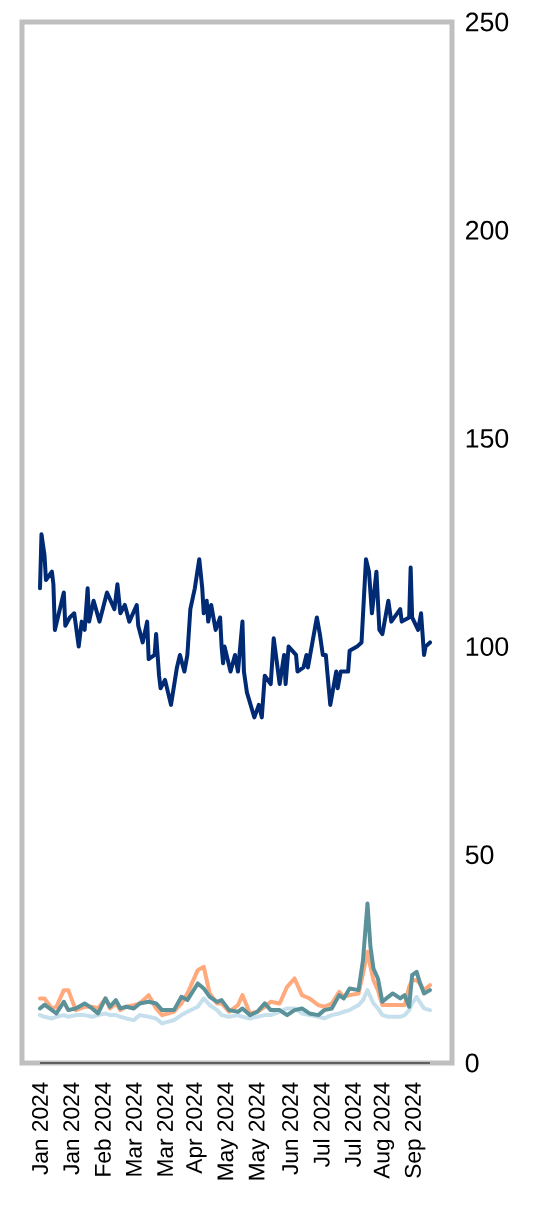 The height and width of the screenshot is (1231, 558). I want to click on y-tick-label: 0, so click(472, 1063).